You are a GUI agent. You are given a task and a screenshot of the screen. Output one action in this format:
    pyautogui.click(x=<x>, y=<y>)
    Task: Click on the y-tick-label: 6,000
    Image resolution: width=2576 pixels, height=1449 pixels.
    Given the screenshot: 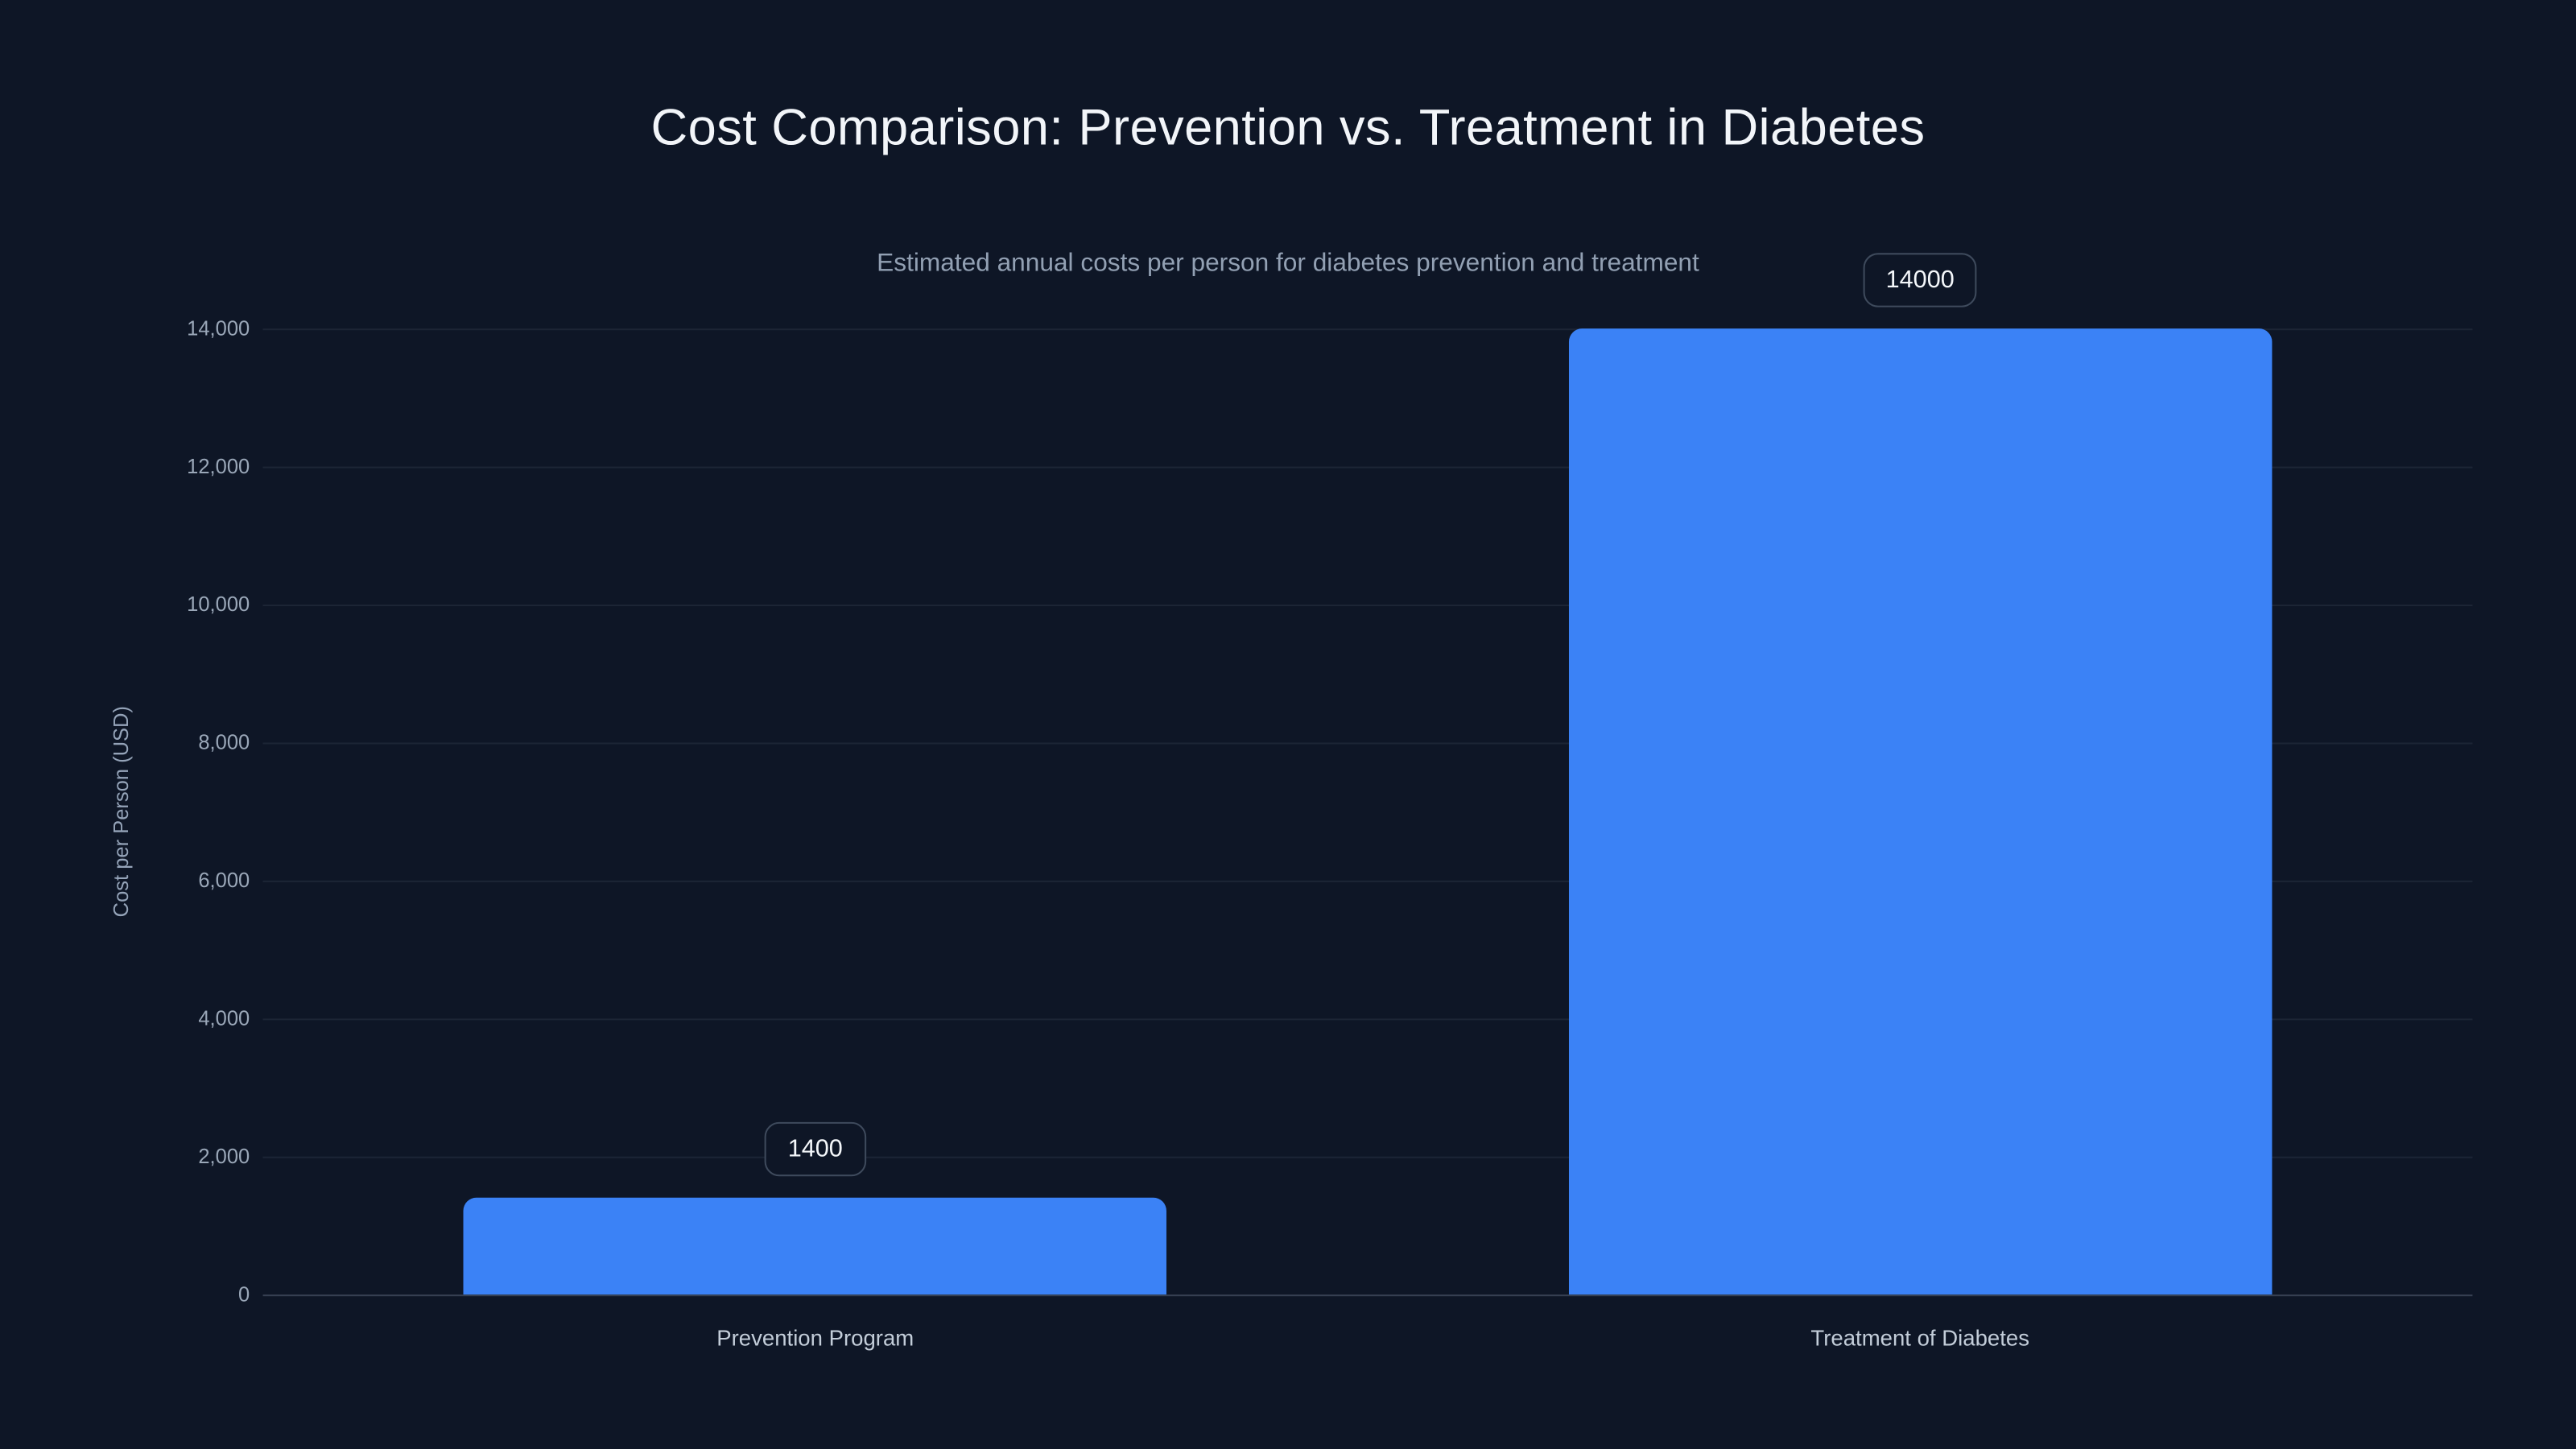 What is the action you would take?
    pyautogui.click(x=224, y=881)
    